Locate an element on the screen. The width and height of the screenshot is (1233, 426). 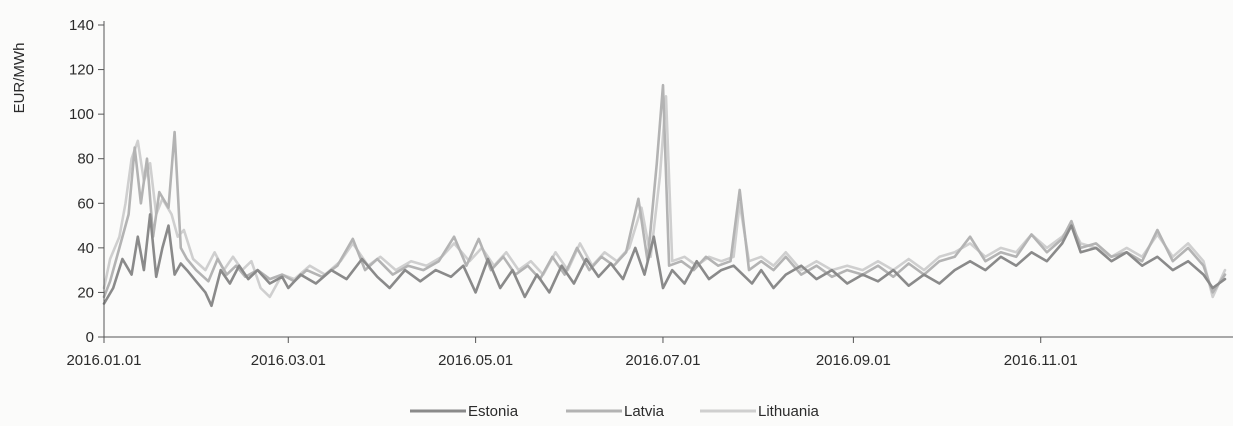
y-tick-label: 80 is located at coordinates (85, 159).